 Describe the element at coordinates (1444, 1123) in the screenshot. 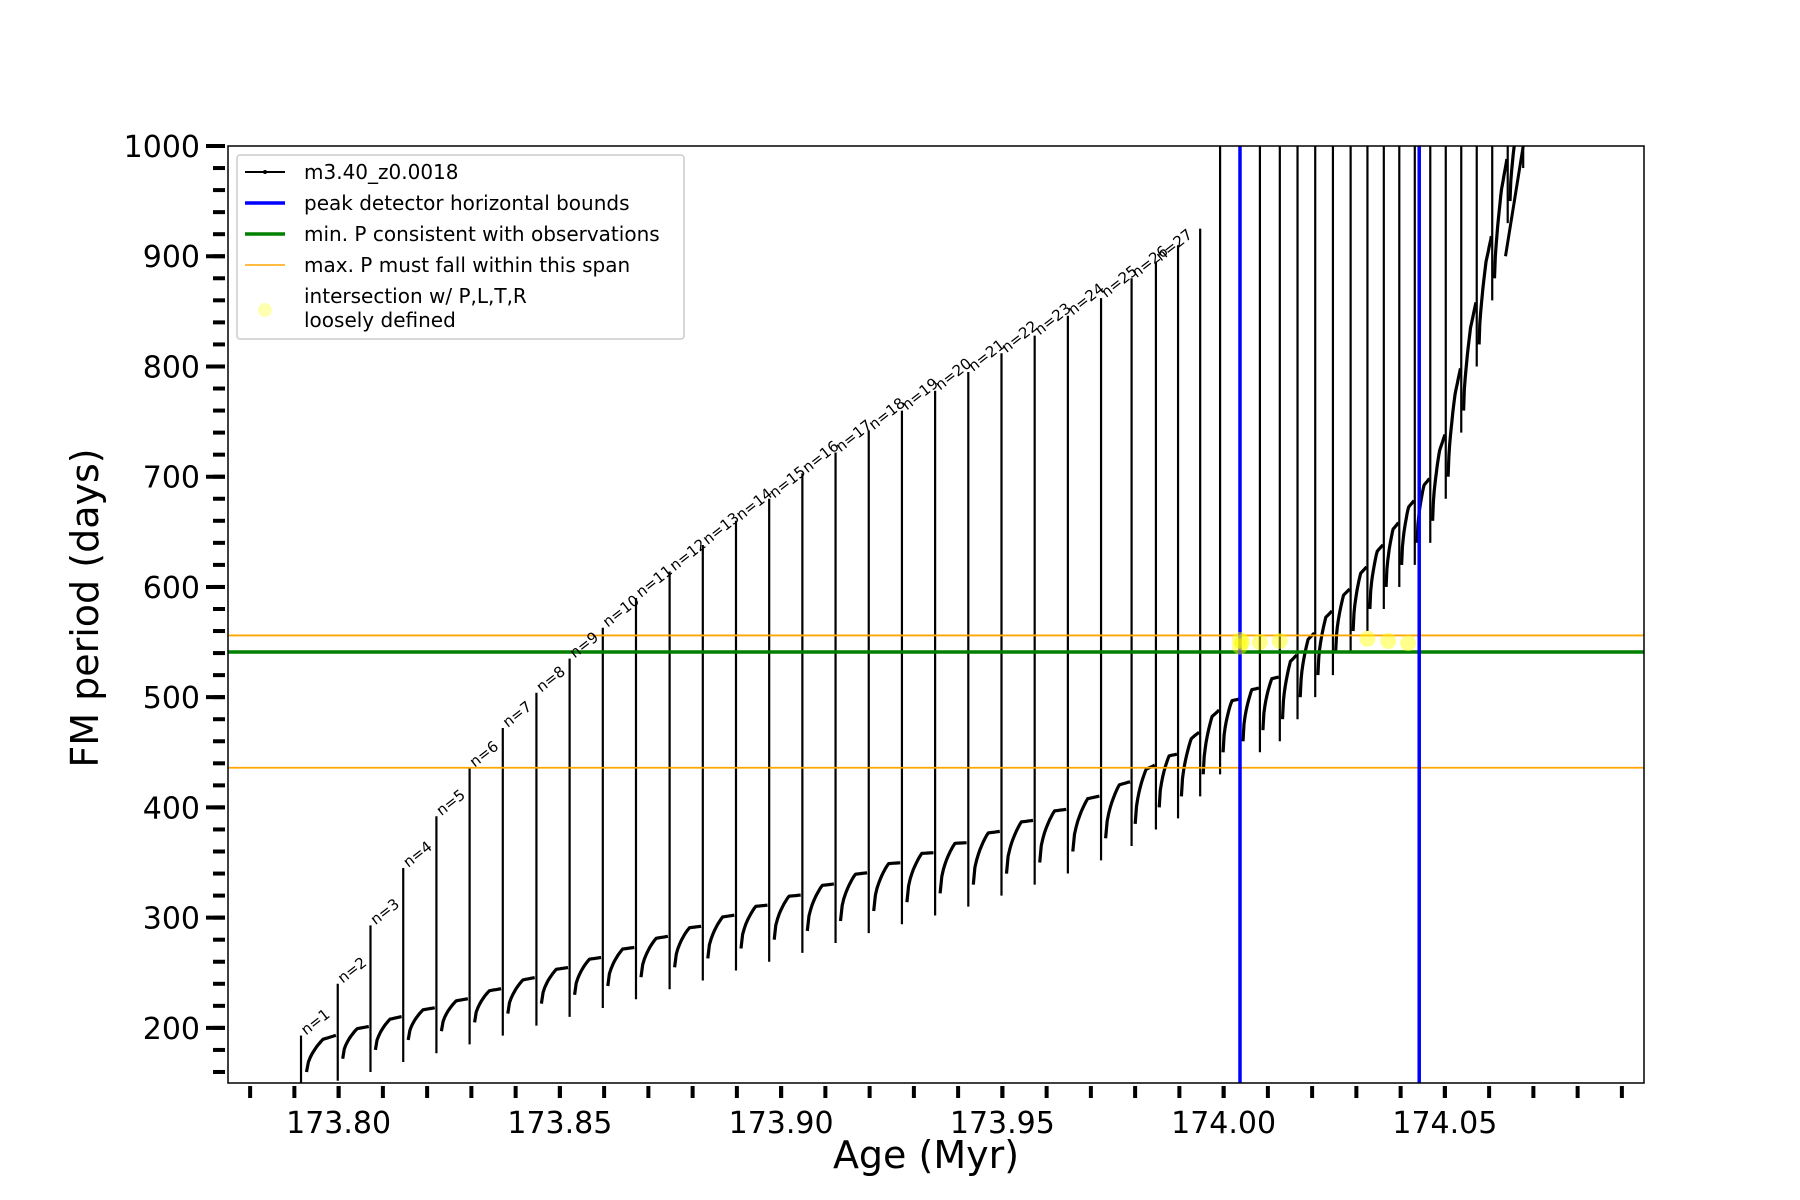

I see `x-axis-tick-label: 174.05` at that location.